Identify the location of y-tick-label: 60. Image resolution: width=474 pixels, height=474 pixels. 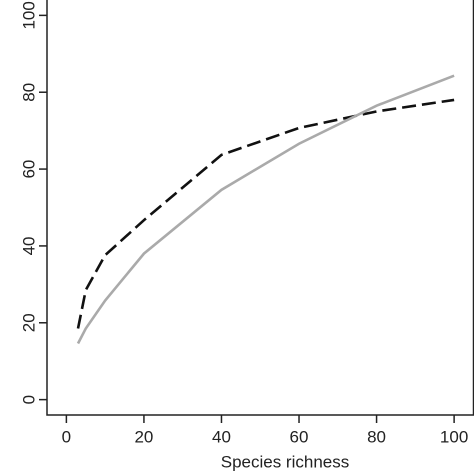
(28, 169).